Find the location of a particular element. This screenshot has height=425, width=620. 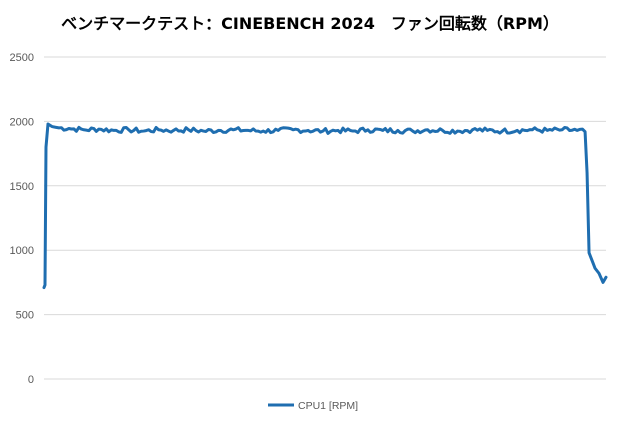

y-tick-label: 0 is located at coordinates (31, 380).